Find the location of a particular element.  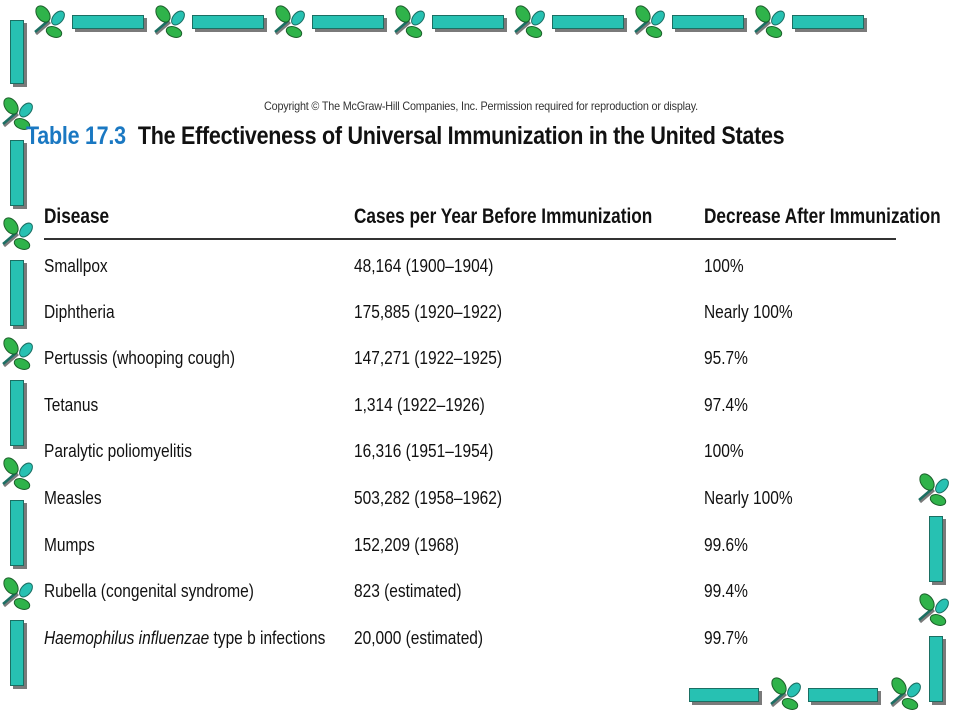

column-header-disease: Disease is located at coordinates (77, 216).